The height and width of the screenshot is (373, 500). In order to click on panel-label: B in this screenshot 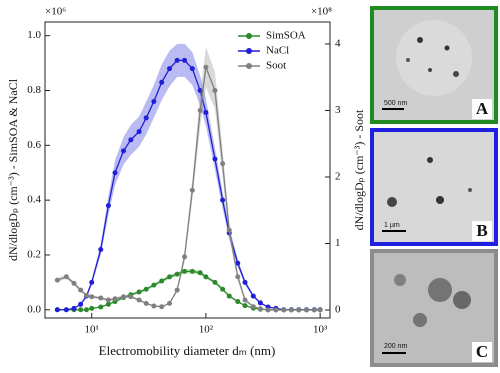, I will do `click(481, 230)`.